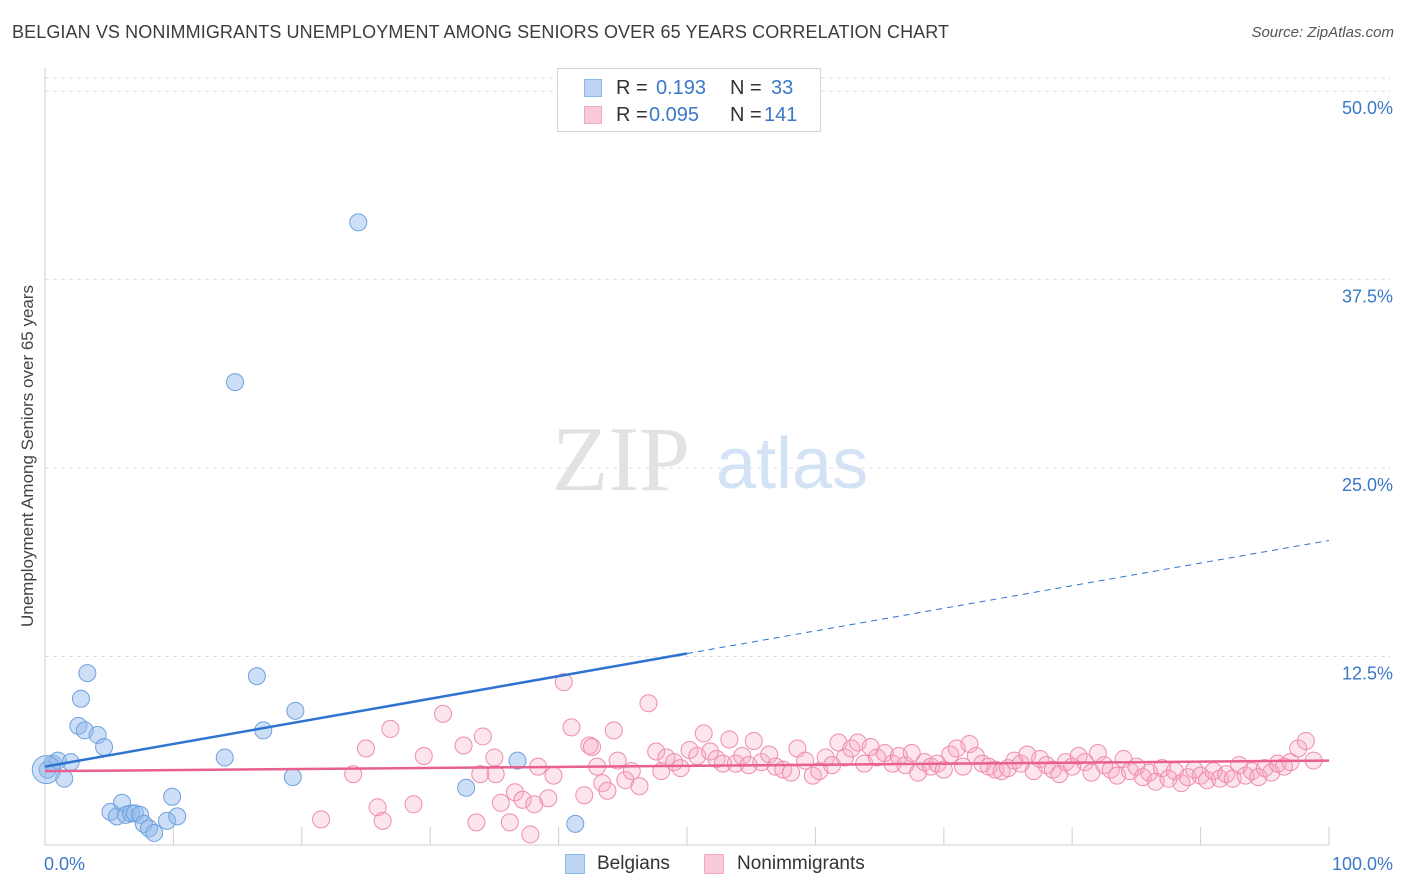 The width and height of the screenshot is (1406, 892). What do you see at coordinates (674, 115) in the screenshot?
I see `legend-r-value: 0.095` at bounding box center [674, 115].